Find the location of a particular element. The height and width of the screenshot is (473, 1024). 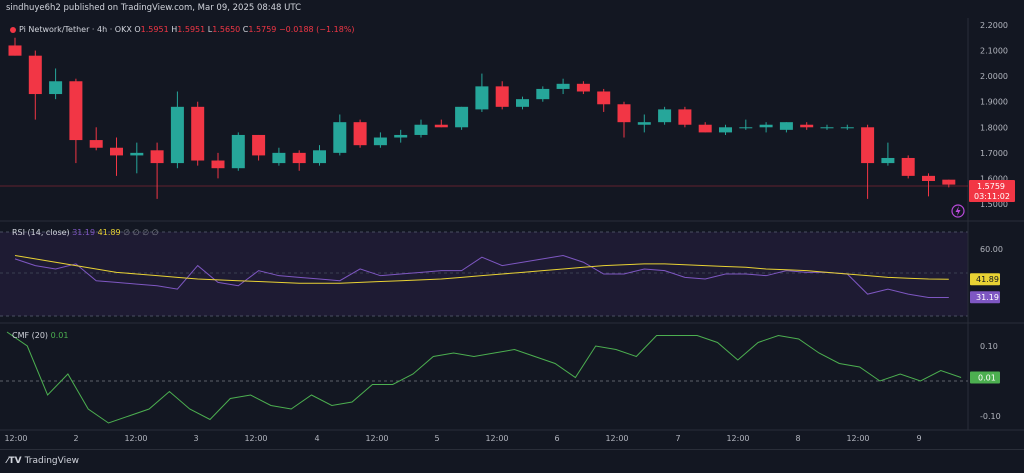

cmf-tick-label: 0.10 is located at coordinates (989, 346).